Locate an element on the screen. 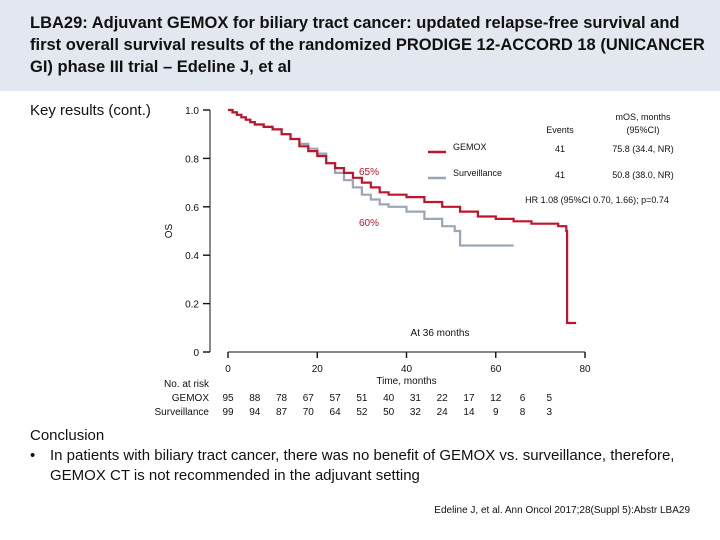 Image resolution: width=720 pixels, height=540 pixels. legend-median: 75.8 (34.4, NR) is located at coordinates (643, 149).